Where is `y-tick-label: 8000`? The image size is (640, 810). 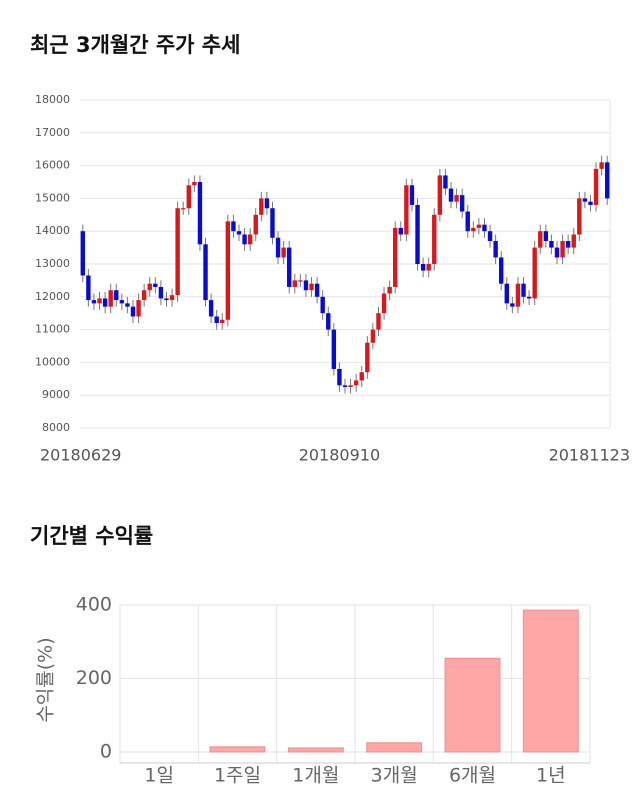
y-tick-label: 8000 is located at coordinates (56, 427).